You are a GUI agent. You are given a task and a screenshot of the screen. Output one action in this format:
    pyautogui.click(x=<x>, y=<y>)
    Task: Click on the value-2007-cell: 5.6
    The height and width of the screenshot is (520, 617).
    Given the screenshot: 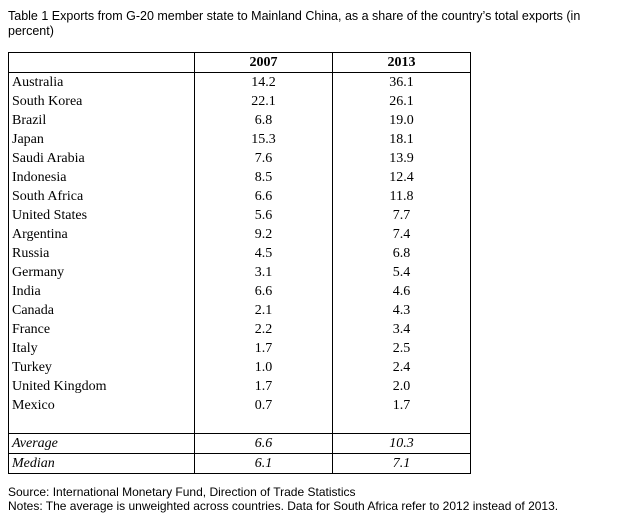 What is the action you would take?
    pyautogui.click(x=263, y=215)
    